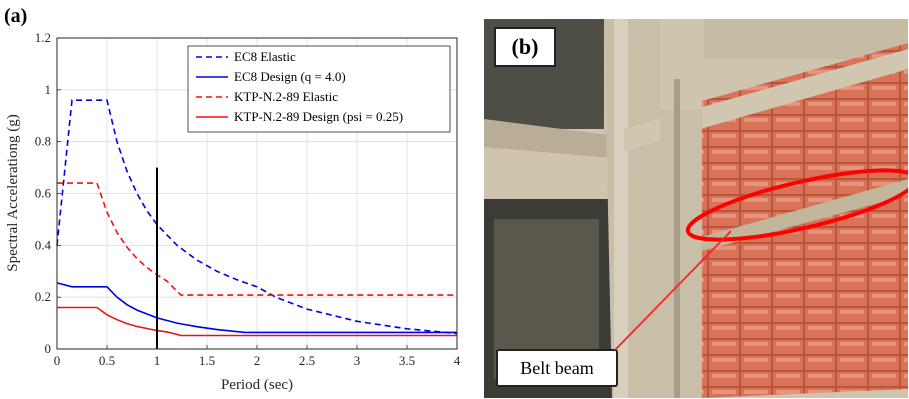 The image size is (909, 399). What do you see at coordinates (43, 193) in the screenshot?
I see `y-tick-label: 0.6` at bounding box center [43, 193].